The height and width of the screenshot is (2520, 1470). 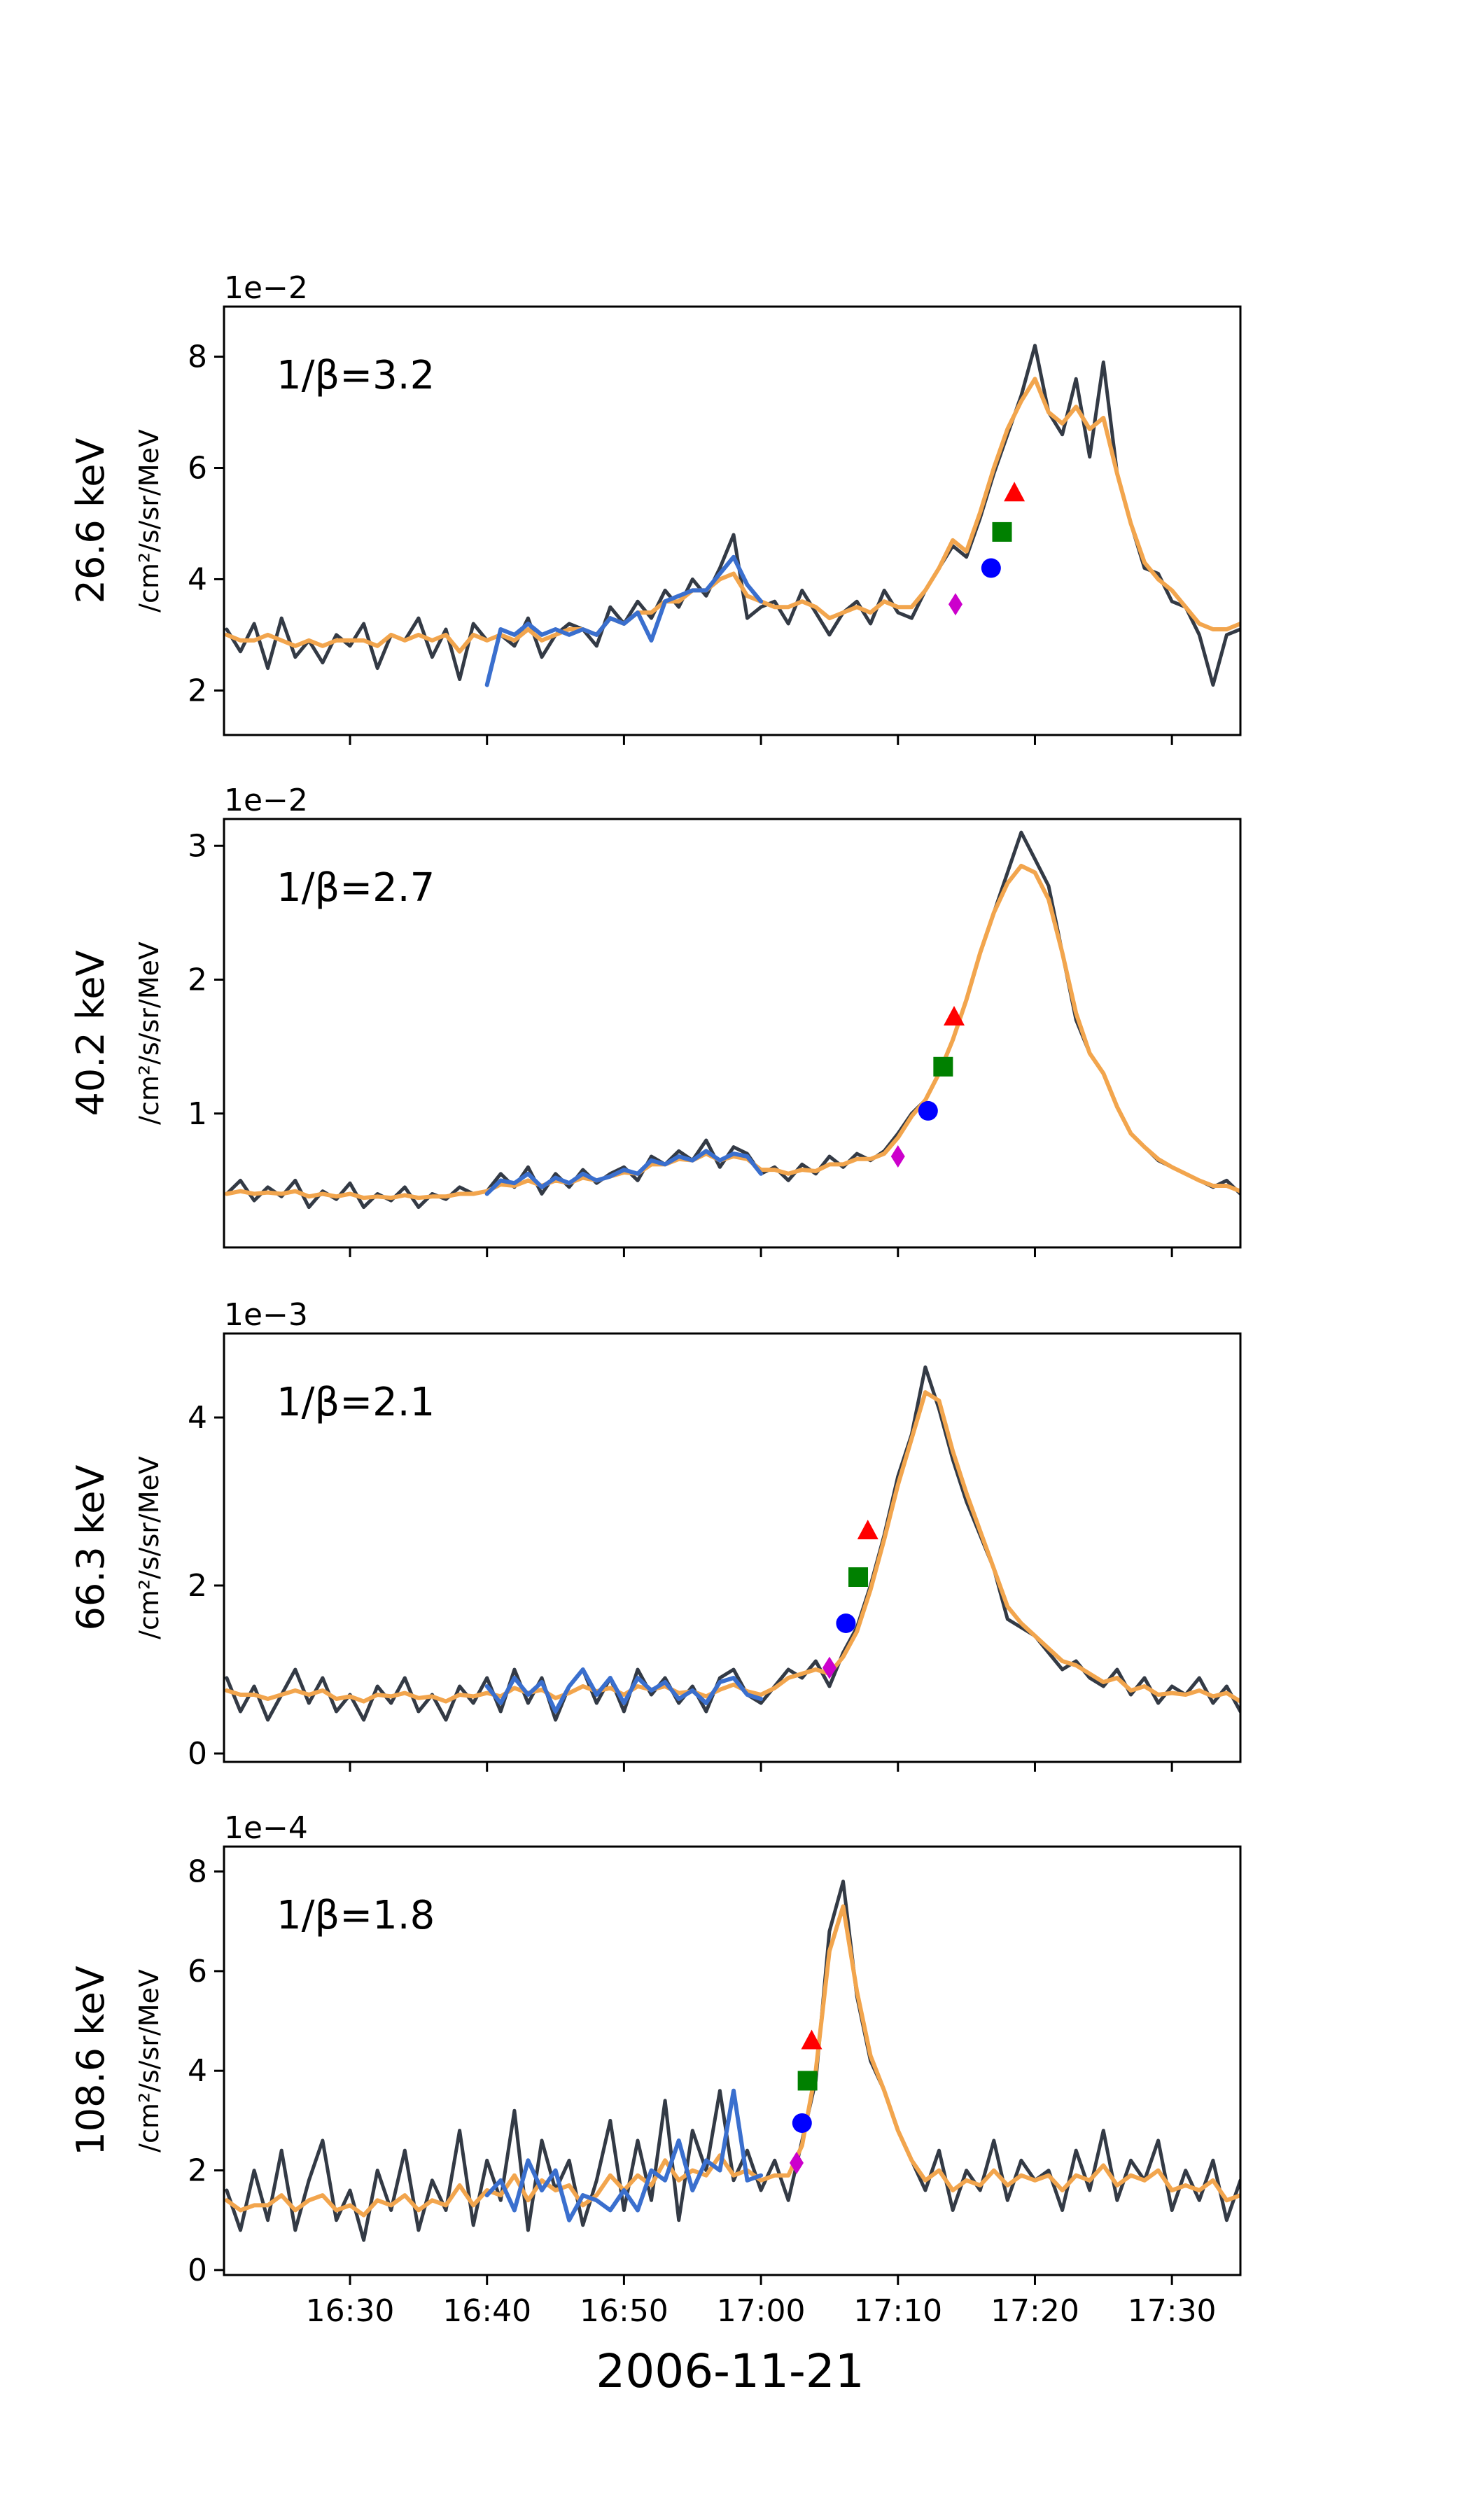 I want to click on x-tick-label: 16:30, so click(x=350, y=2311).